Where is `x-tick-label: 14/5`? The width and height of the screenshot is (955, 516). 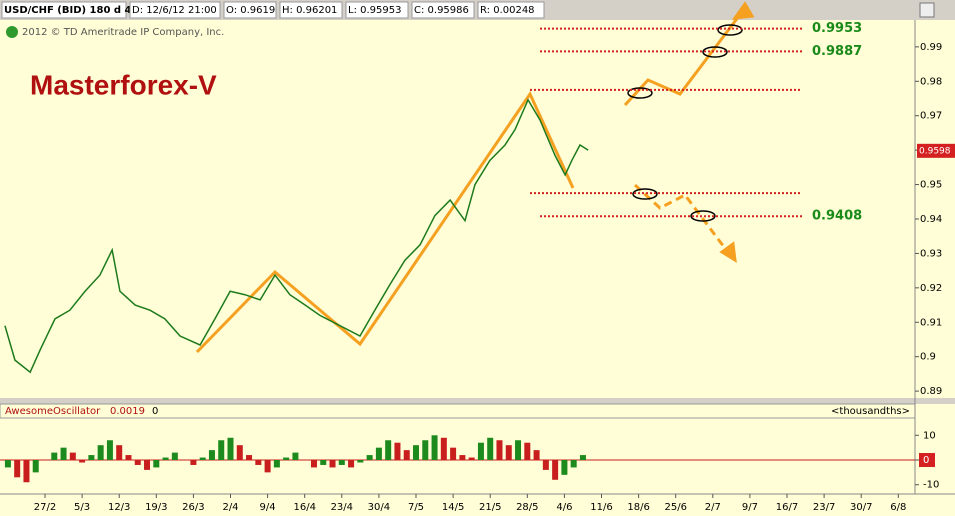
x-tick-label: 14/5 is located at coordinates (453, 507).